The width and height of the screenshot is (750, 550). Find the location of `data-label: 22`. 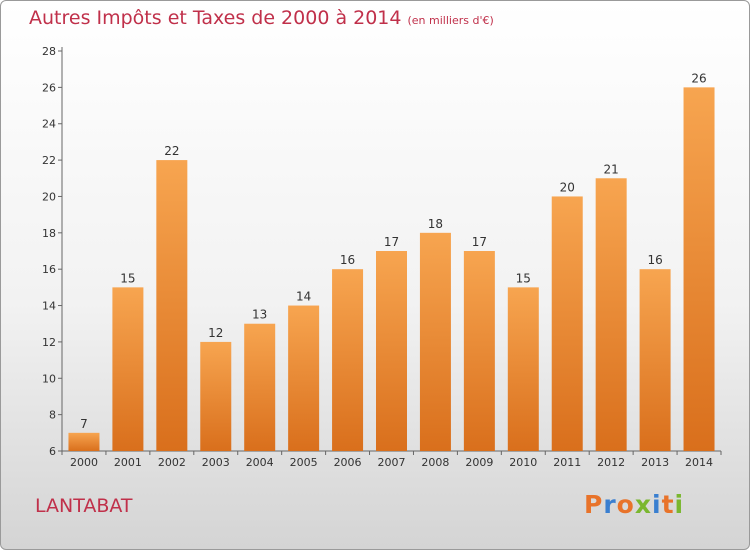

data-label: 22 is located at coordinates (171, 151).